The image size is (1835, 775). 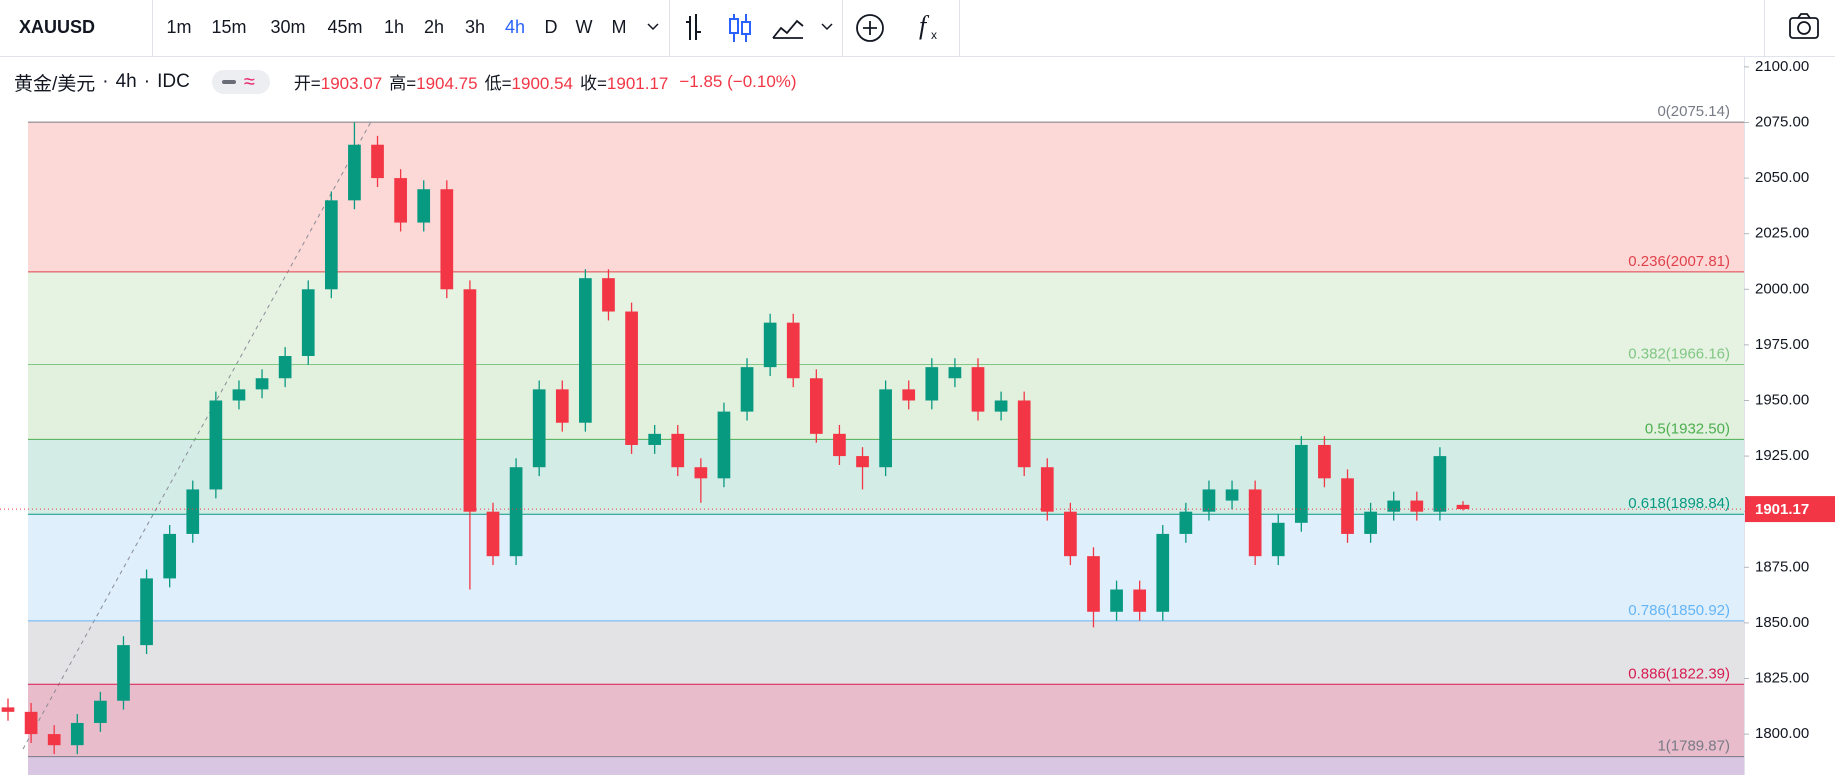 I want to click on fib-label: 0.886(1822.39), so click(x=1679, y=673).